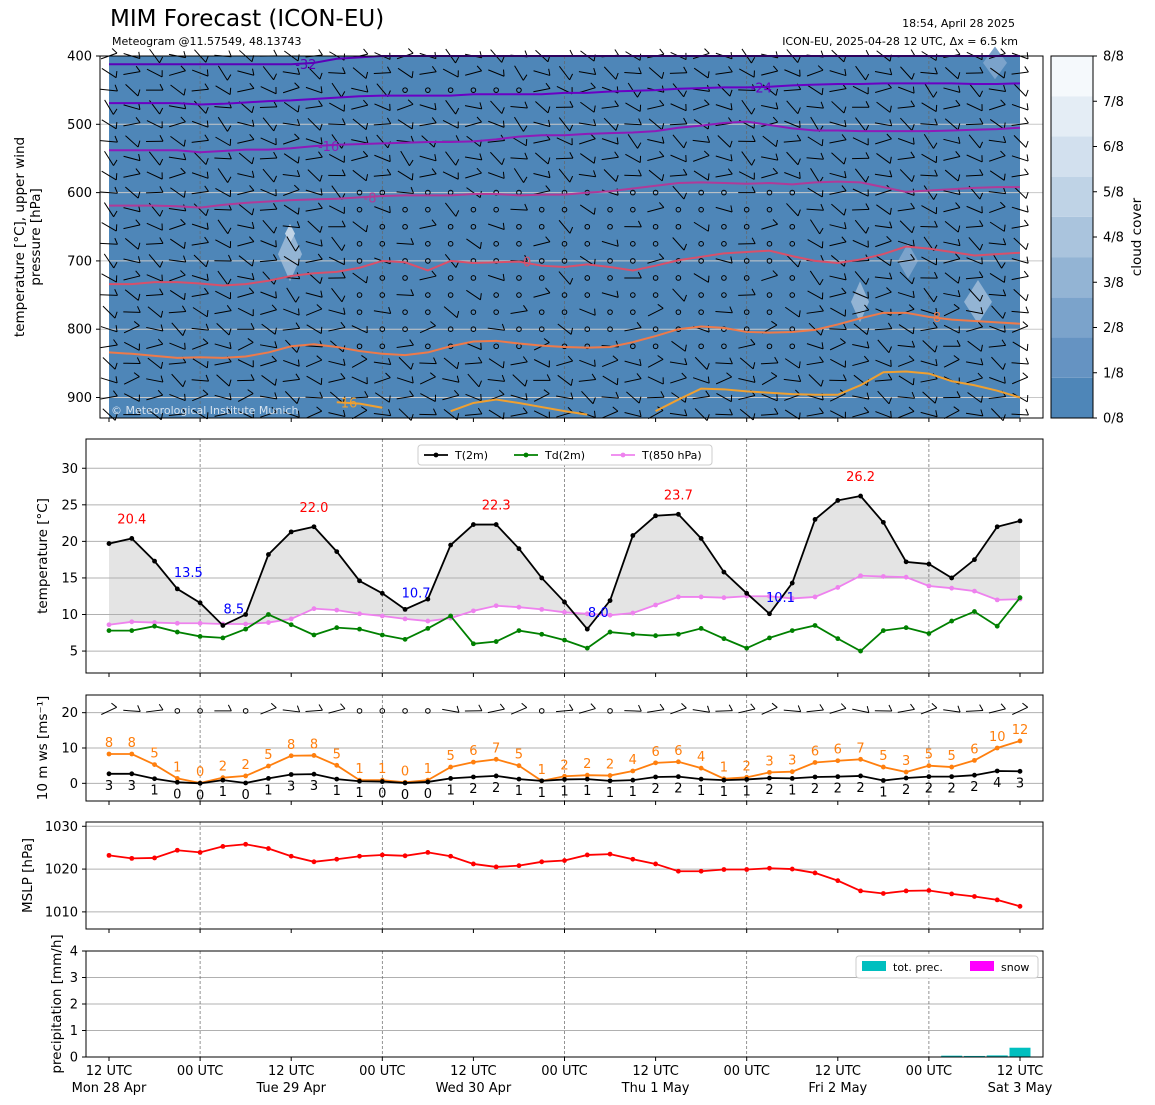  Describe the element at coordinates (1113, 192) in the screenshot. I see `colorbar-tick-label: 5/8` at that location.